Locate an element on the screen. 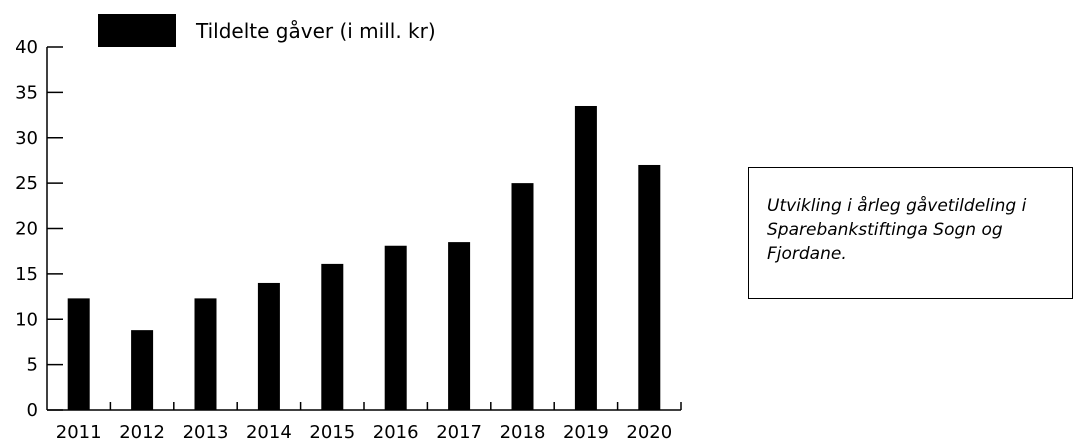  x-tick-label: 2014 is located at coordinates (269, 431).